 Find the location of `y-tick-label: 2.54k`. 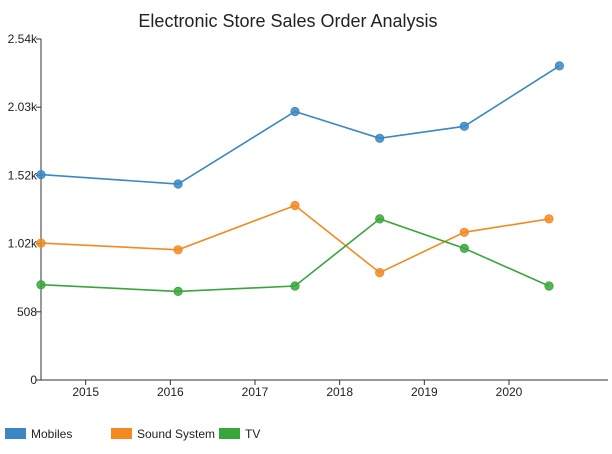

y-tick-label: 2.54k is located at coordinates (23, 39).